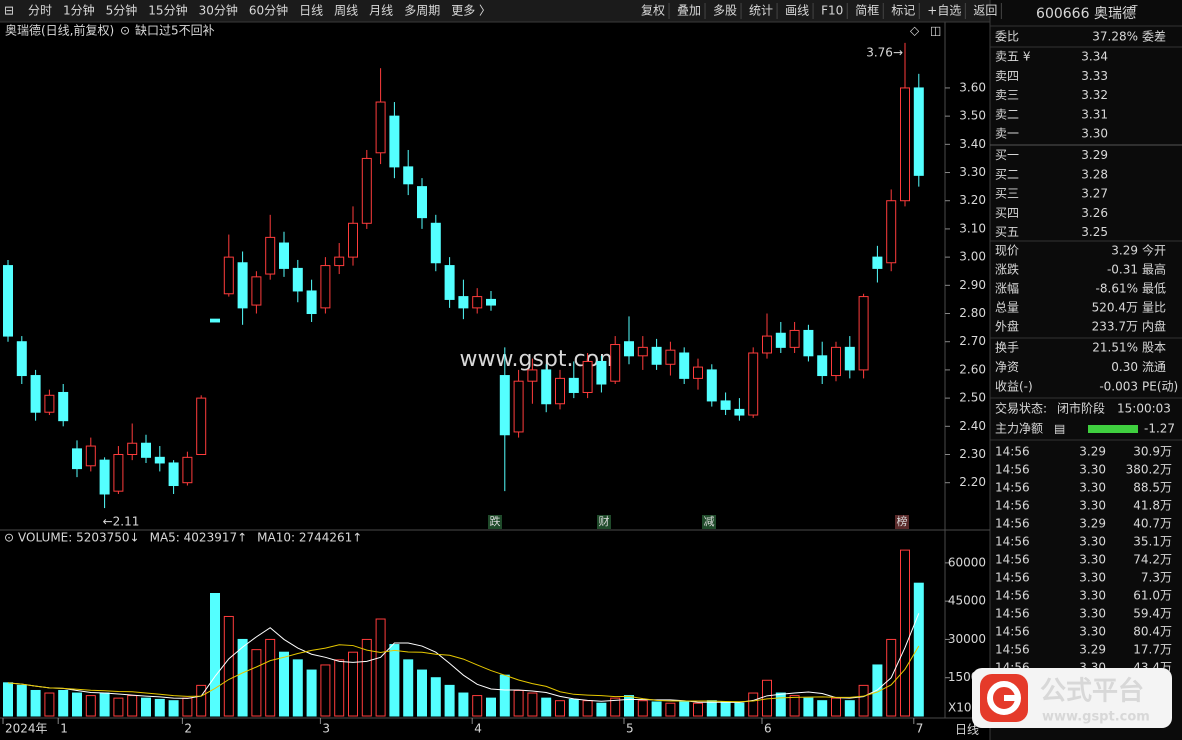  What do you see at coordinates (1154, 269) in the screenshot?
I see `quote-label: 最高` at bounding box center [1154, 269].